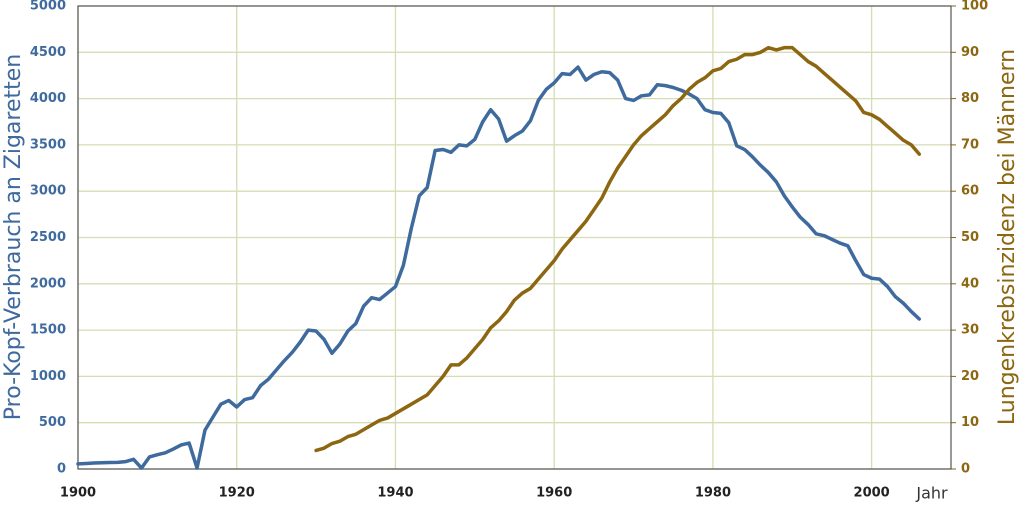  What do you see at coordinates (237, 493) in the screenshot?
I see `x-tick-label: 1920` at bounding box center [237, 493].